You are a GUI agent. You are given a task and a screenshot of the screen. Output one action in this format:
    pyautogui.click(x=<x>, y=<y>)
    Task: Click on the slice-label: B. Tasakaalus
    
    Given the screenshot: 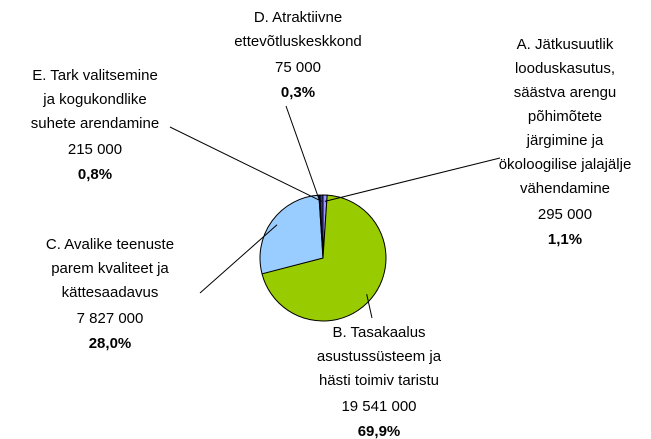 What is the action you would take?
    pyautogui.click(x=378, y=332)
    